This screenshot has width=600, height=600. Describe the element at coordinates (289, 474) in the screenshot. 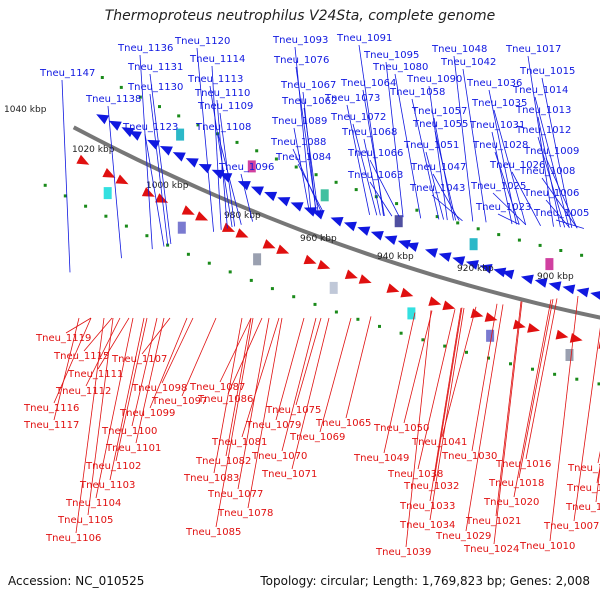

I see `gene-label-reverse: Tneu_1071` at that location.